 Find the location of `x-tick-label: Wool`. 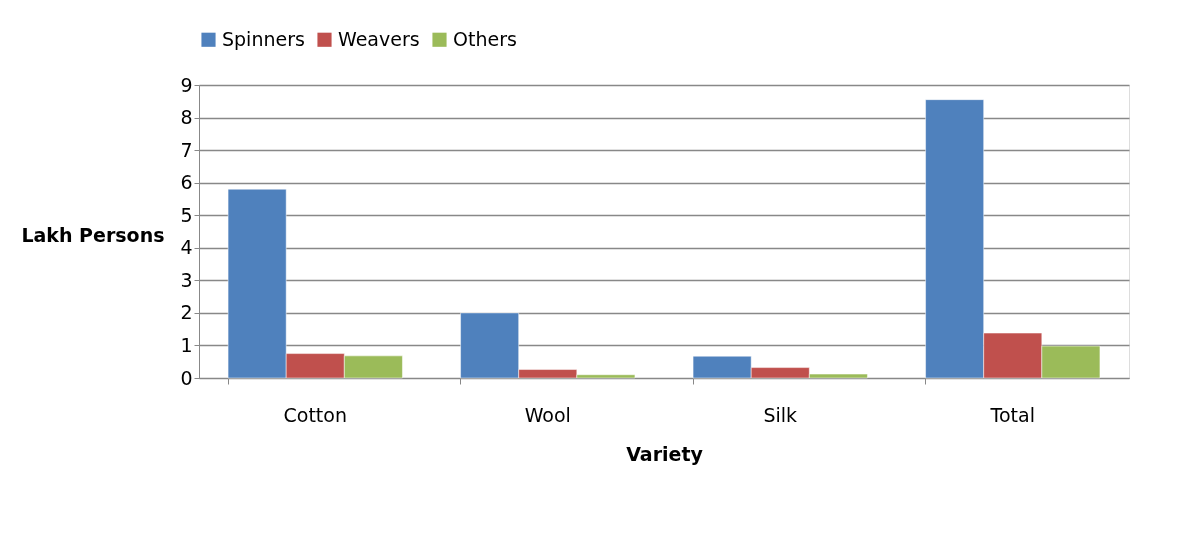

x-tick-label: Wool is located at coordinates (547, 414).